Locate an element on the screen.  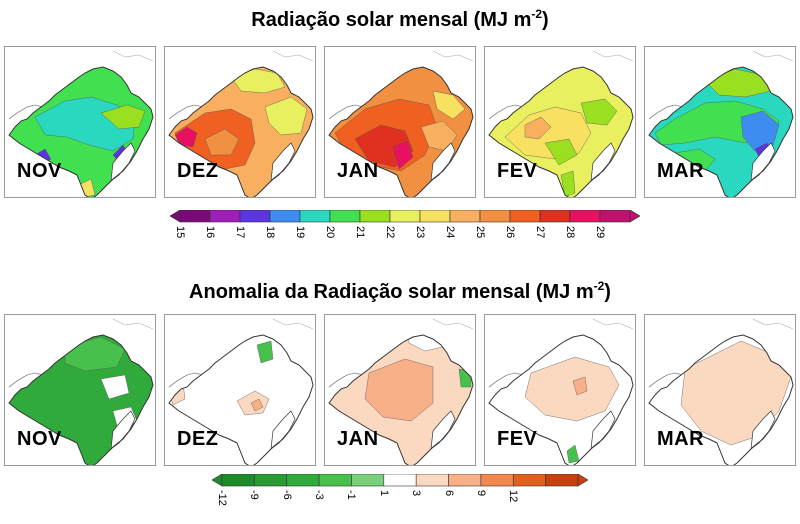
radiation-map-panel-jan: JAN is located at coordinates (400, 122).